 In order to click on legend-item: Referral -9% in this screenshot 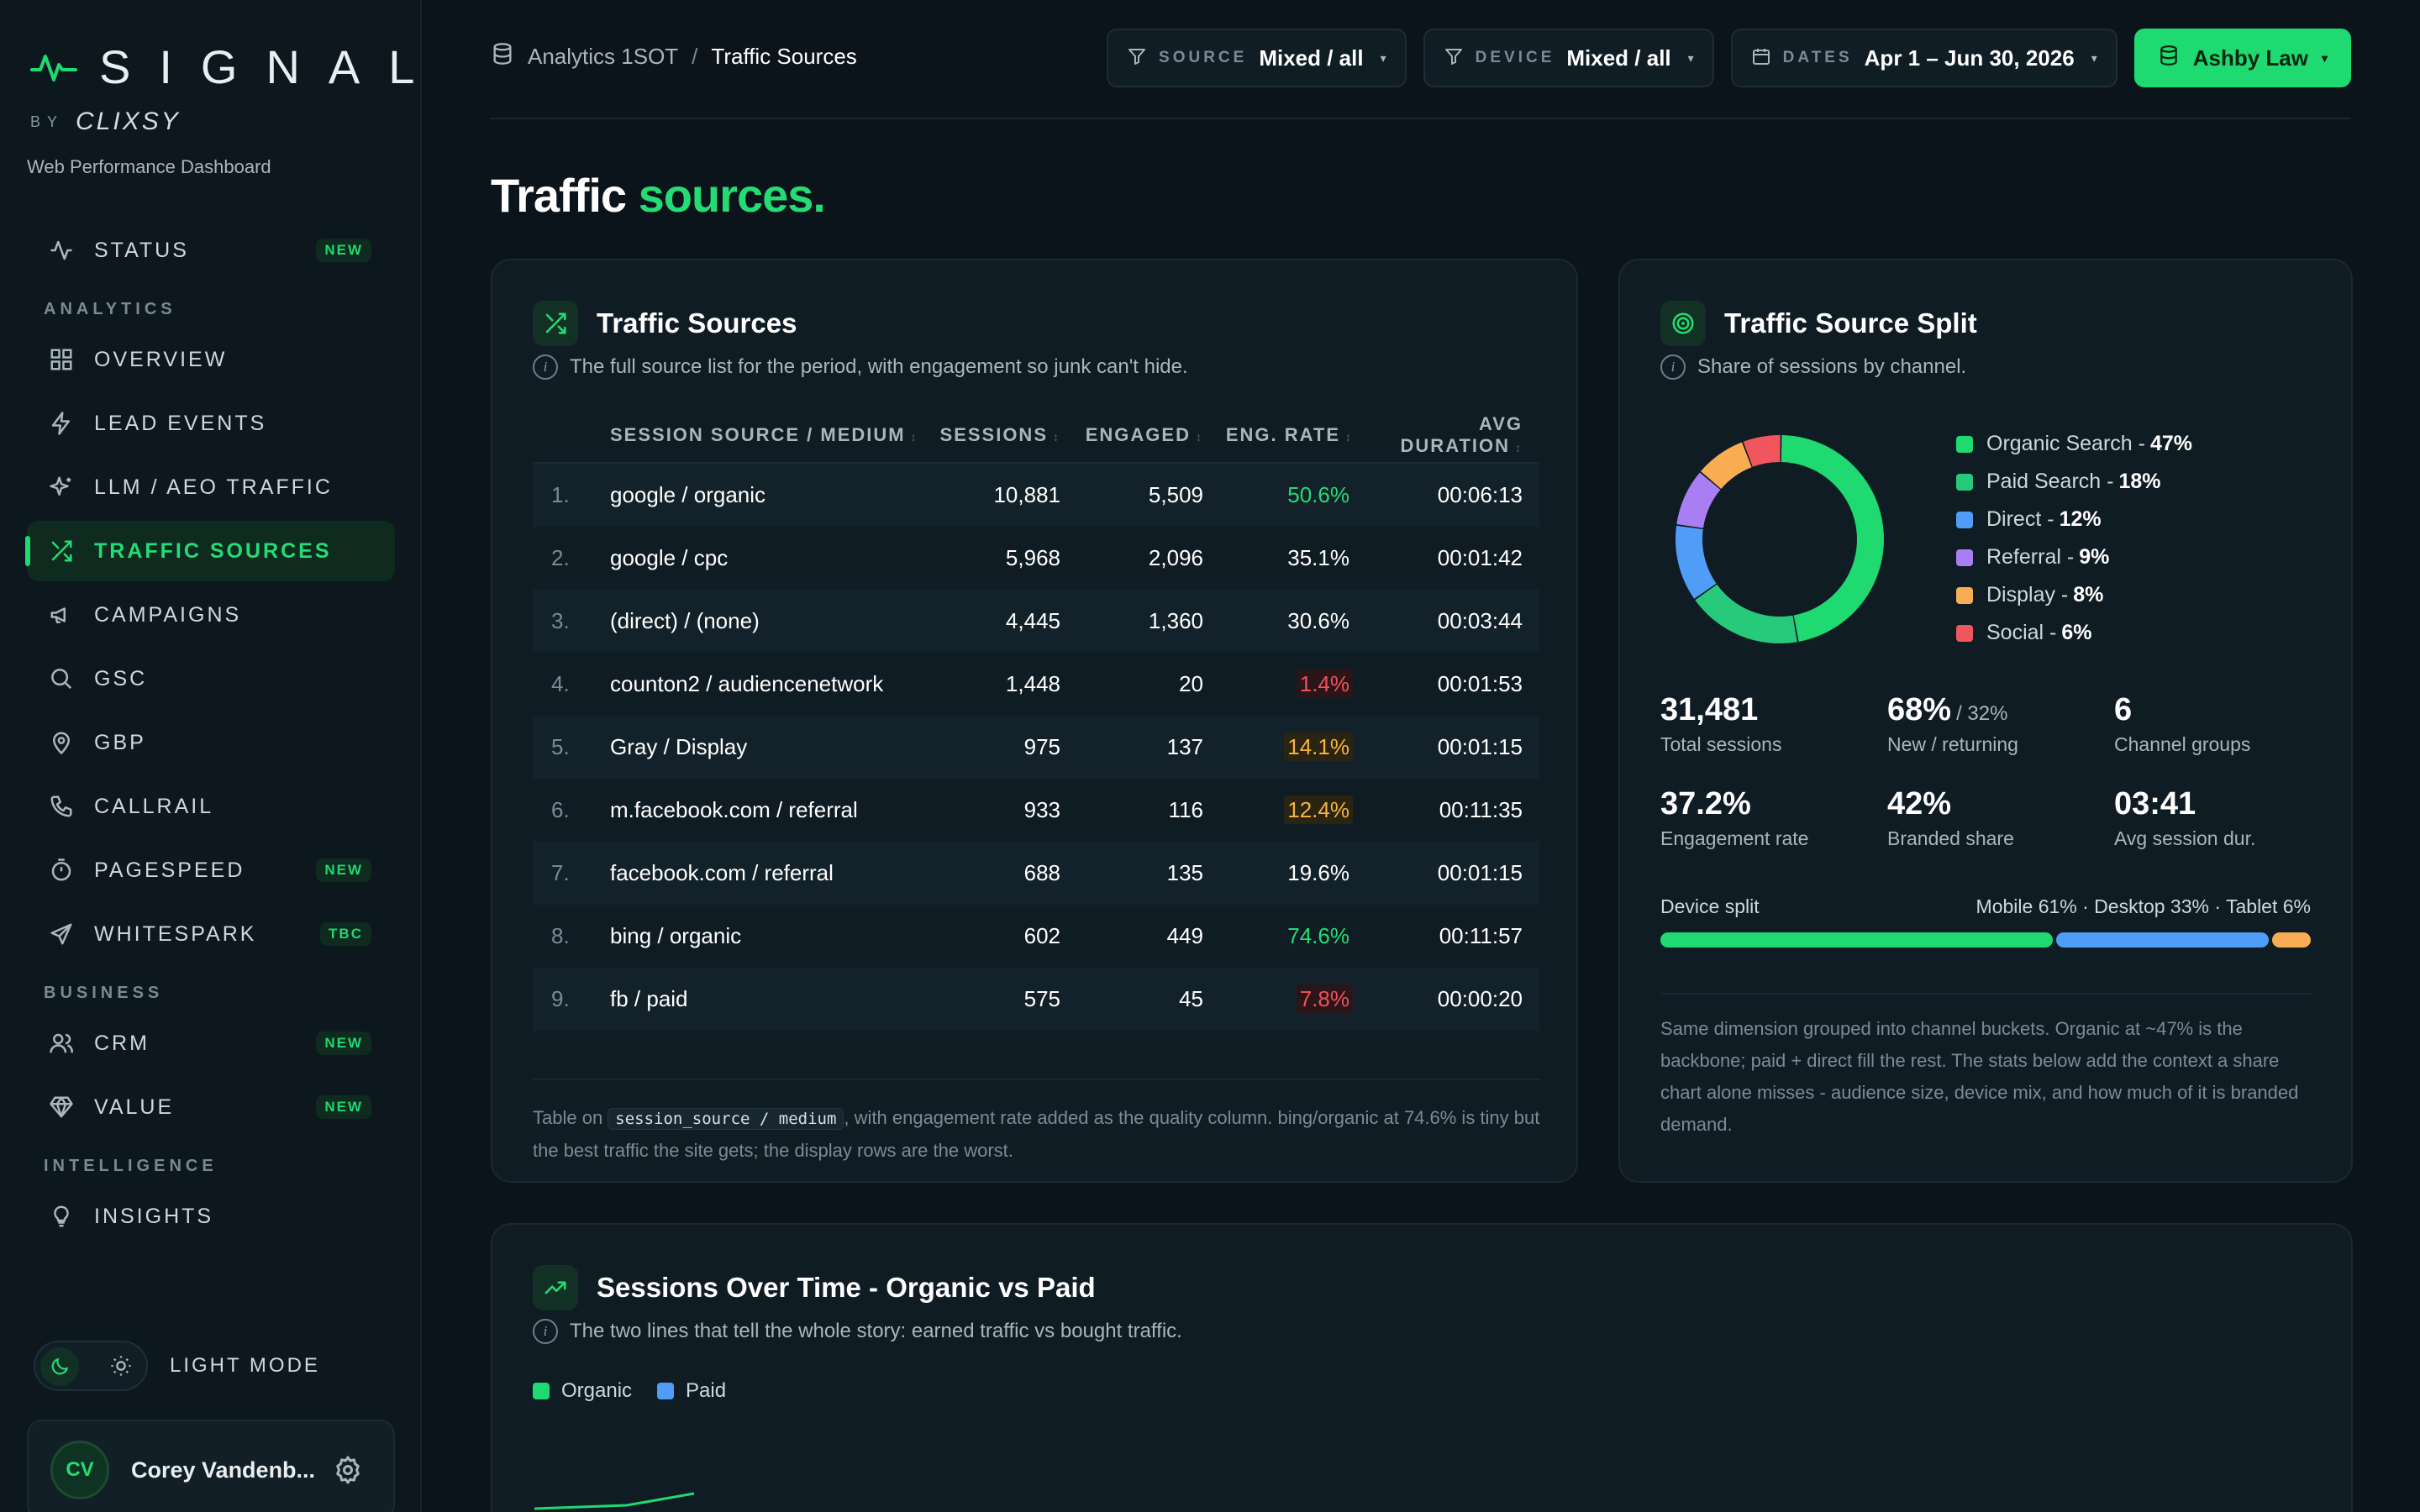, I will do `click(2074, 557)`.